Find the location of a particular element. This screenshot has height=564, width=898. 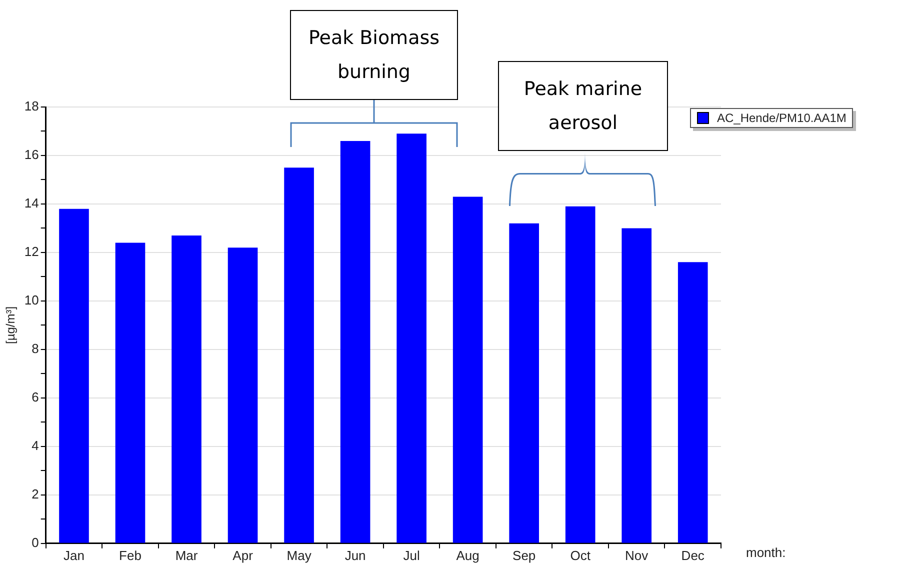

y-axis-title: [µg/m³] is located at coordinates (11, 325).